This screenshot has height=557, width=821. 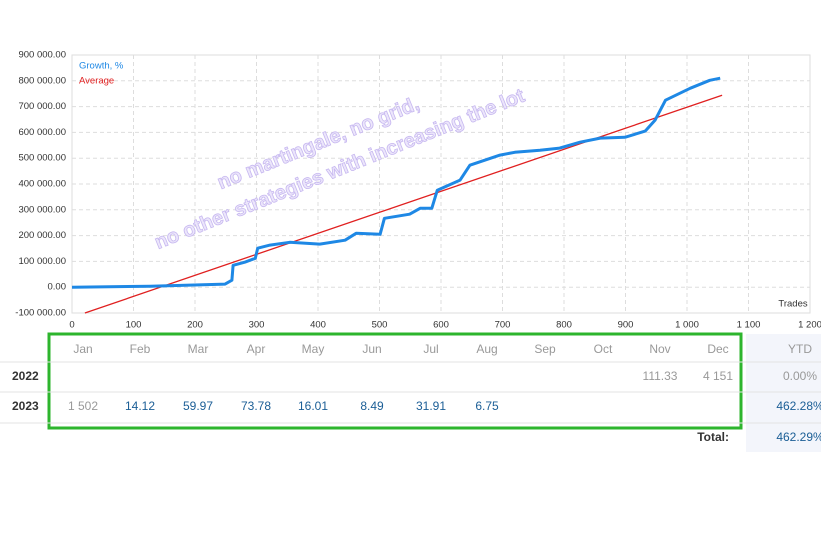 What do you see at coordinates (71, 325) in the screenshot?
I see `x-tick-label: 0` at bounding box center [71, 325].